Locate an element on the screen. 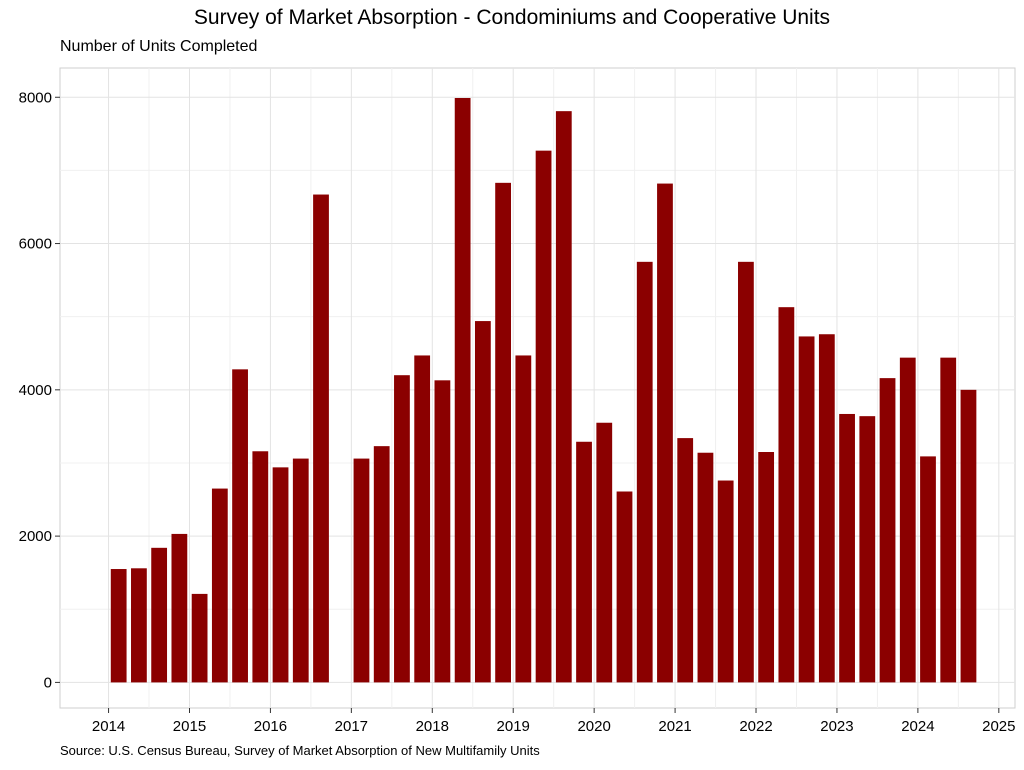 The width and height of the screenshot is (1024, 770). bar-2023-Q1 is located at coordinates (847, 548).